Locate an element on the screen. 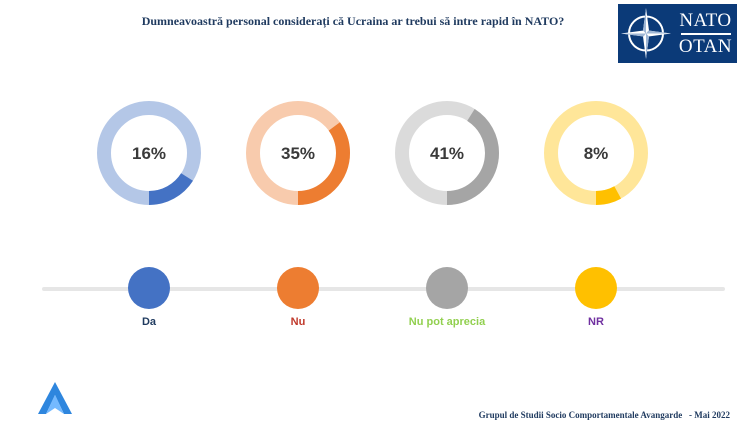  donut-value-label-da: 16% is located at coordinates (149, 153).